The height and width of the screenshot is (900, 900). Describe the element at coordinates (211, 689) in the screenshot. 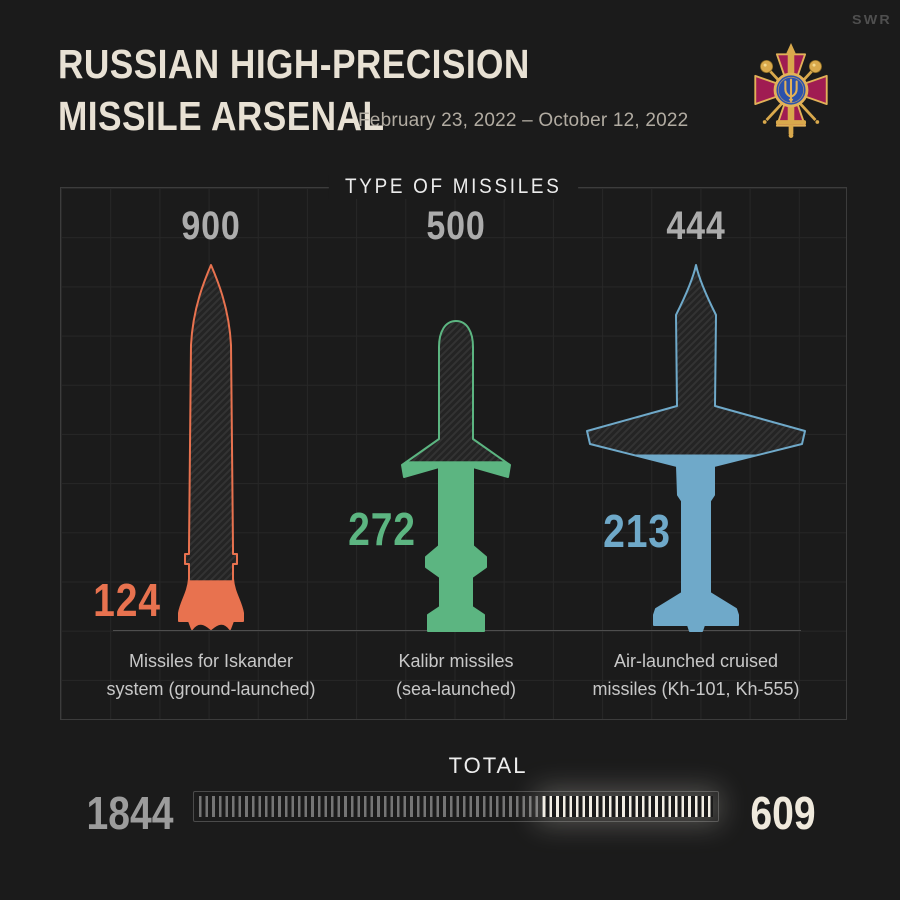

I see `missile-caption-line2: system (ground-launched)` at that location.